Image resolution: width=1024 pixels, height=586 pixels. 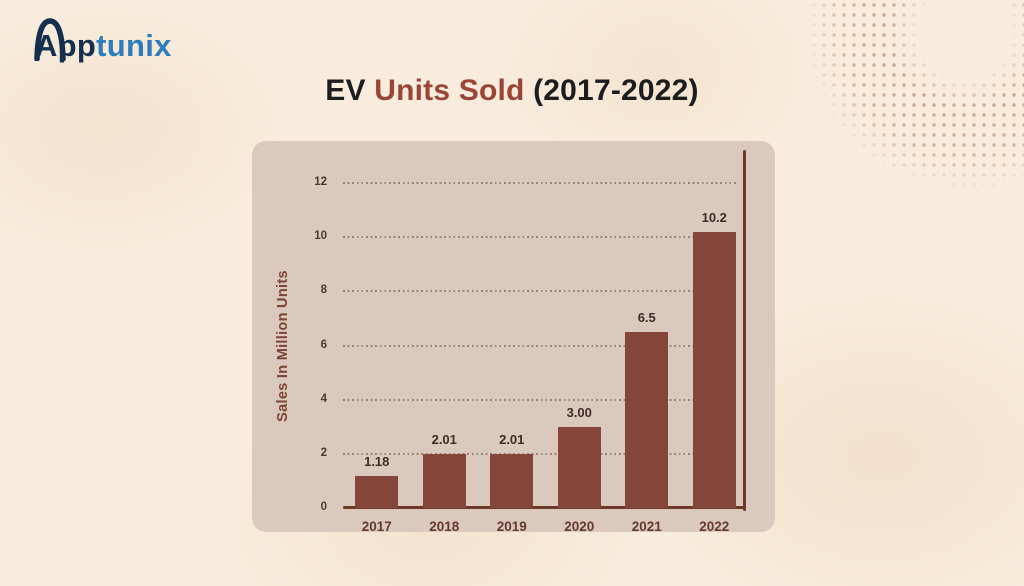 What do you see at coordinates (714, 526) in the screenshot?
I see `x-axis-label-2022: 2022` at bounding box center [714, 526].